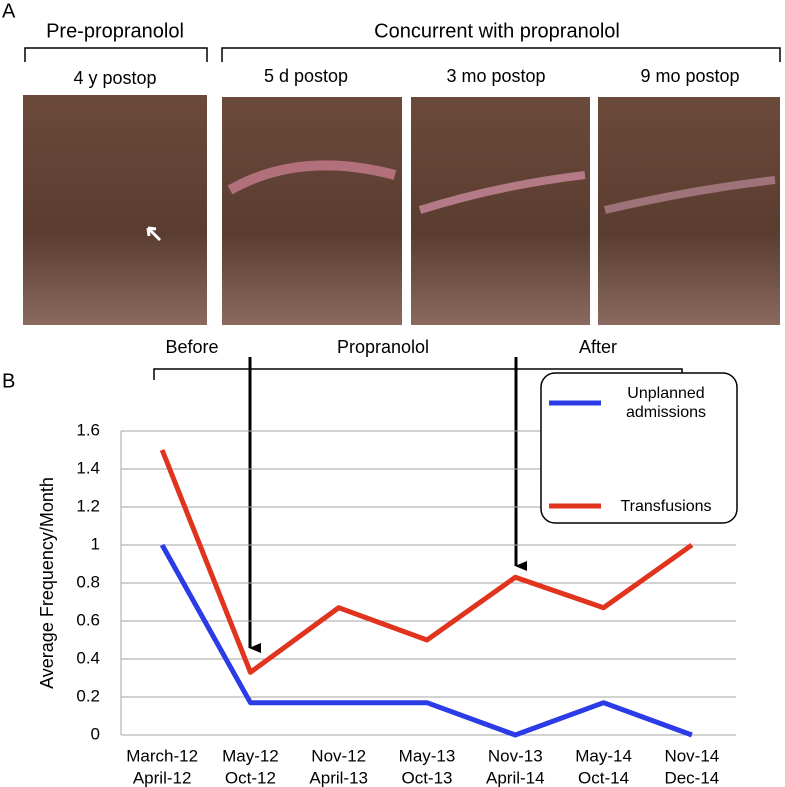 The image size is (785, 787). Describe the element at coordinates (95, 733) in the screenshot. I see `y-tick-label: 0` at that location.